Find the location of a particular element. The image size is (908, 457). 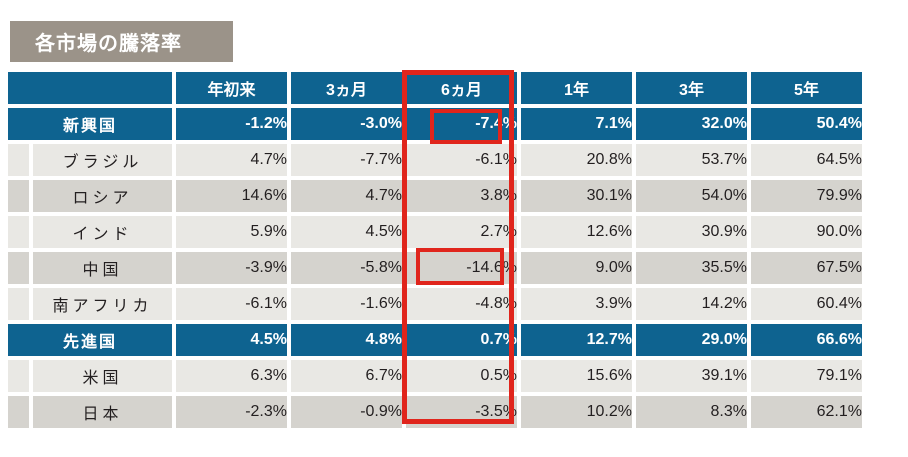

cell-value: -7.7% is located at coordinates (346, 160).